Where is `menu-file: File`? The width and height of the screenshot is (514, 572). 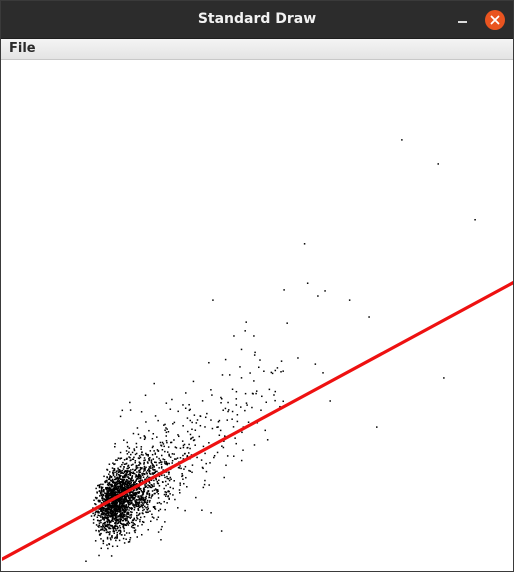 menu-file: File is located at coordinates (22, 48).